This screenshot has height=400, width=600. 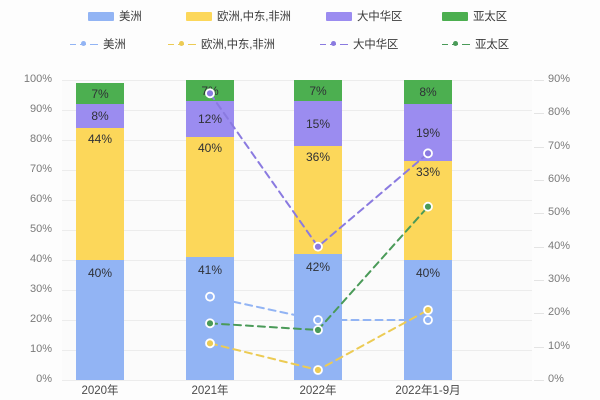 What do you see at coordinates (318, 200) in the screenshot?
I see `bar-segment-2-1: 36%` at bounding box center [318, 200].